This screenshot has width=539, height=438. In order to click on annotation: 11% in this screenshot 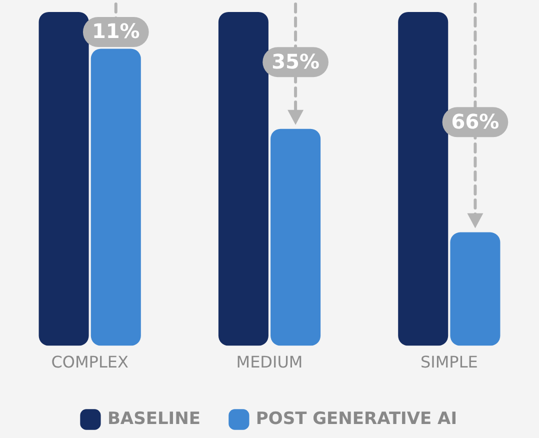, I will do `click(116, 31)`.